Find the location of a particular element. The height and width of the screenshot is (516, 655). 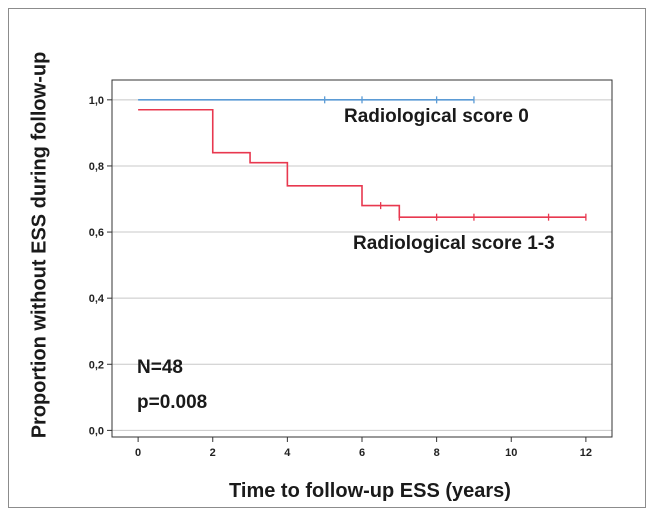

x-tick-label: 4 is located at coordinates (287, 453).